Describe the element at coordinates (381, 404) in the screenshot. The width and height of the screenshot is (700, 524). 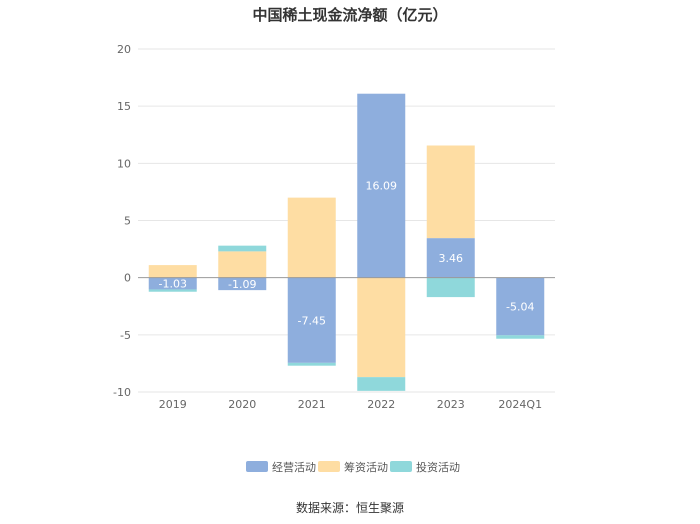
I see `x-tick-label: 2022` at that location.